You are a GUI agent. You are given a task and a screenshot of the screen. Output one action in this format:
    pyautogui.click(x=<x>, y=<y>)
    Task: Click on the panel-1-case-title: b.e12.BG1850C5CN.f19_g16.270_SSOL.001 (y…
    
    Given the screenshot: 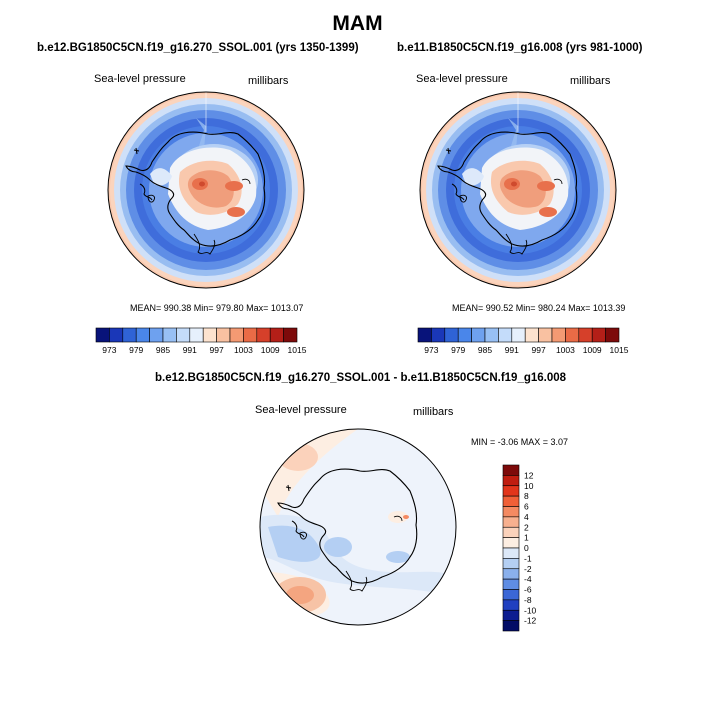 What is the action you would take?
    pyautogui.click(x=198, y=48)
    